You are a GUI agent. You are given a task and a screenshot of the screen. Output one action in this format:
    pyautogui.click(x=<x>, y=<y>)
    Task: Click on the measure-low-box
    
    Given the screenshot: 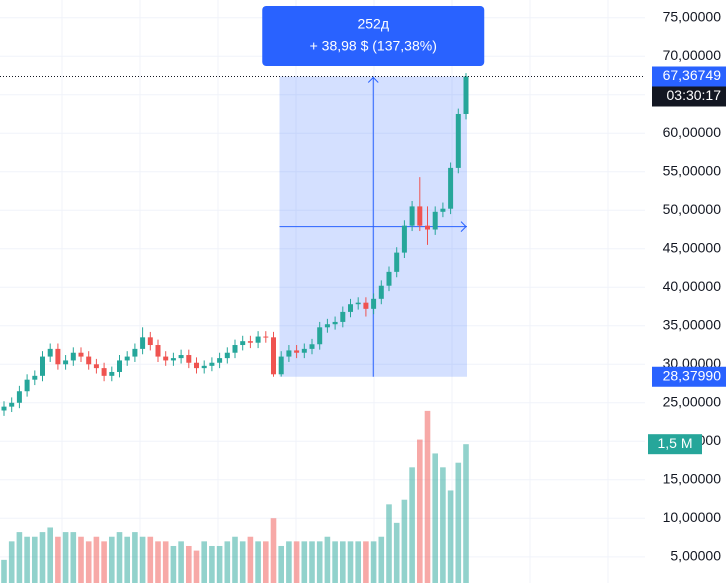 What is the action you would take?
    pyautogui.click(x=689, y=376)
    